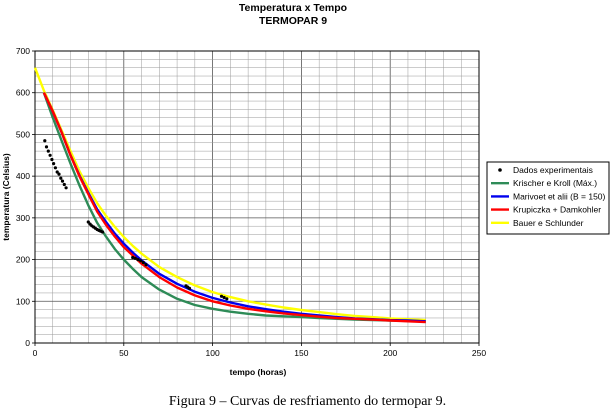 The height and width of the screenshot is (415, 615). I want to click on y-axis-ticks: 0 100 200 300 400 500 600 700, so click(25, 197).